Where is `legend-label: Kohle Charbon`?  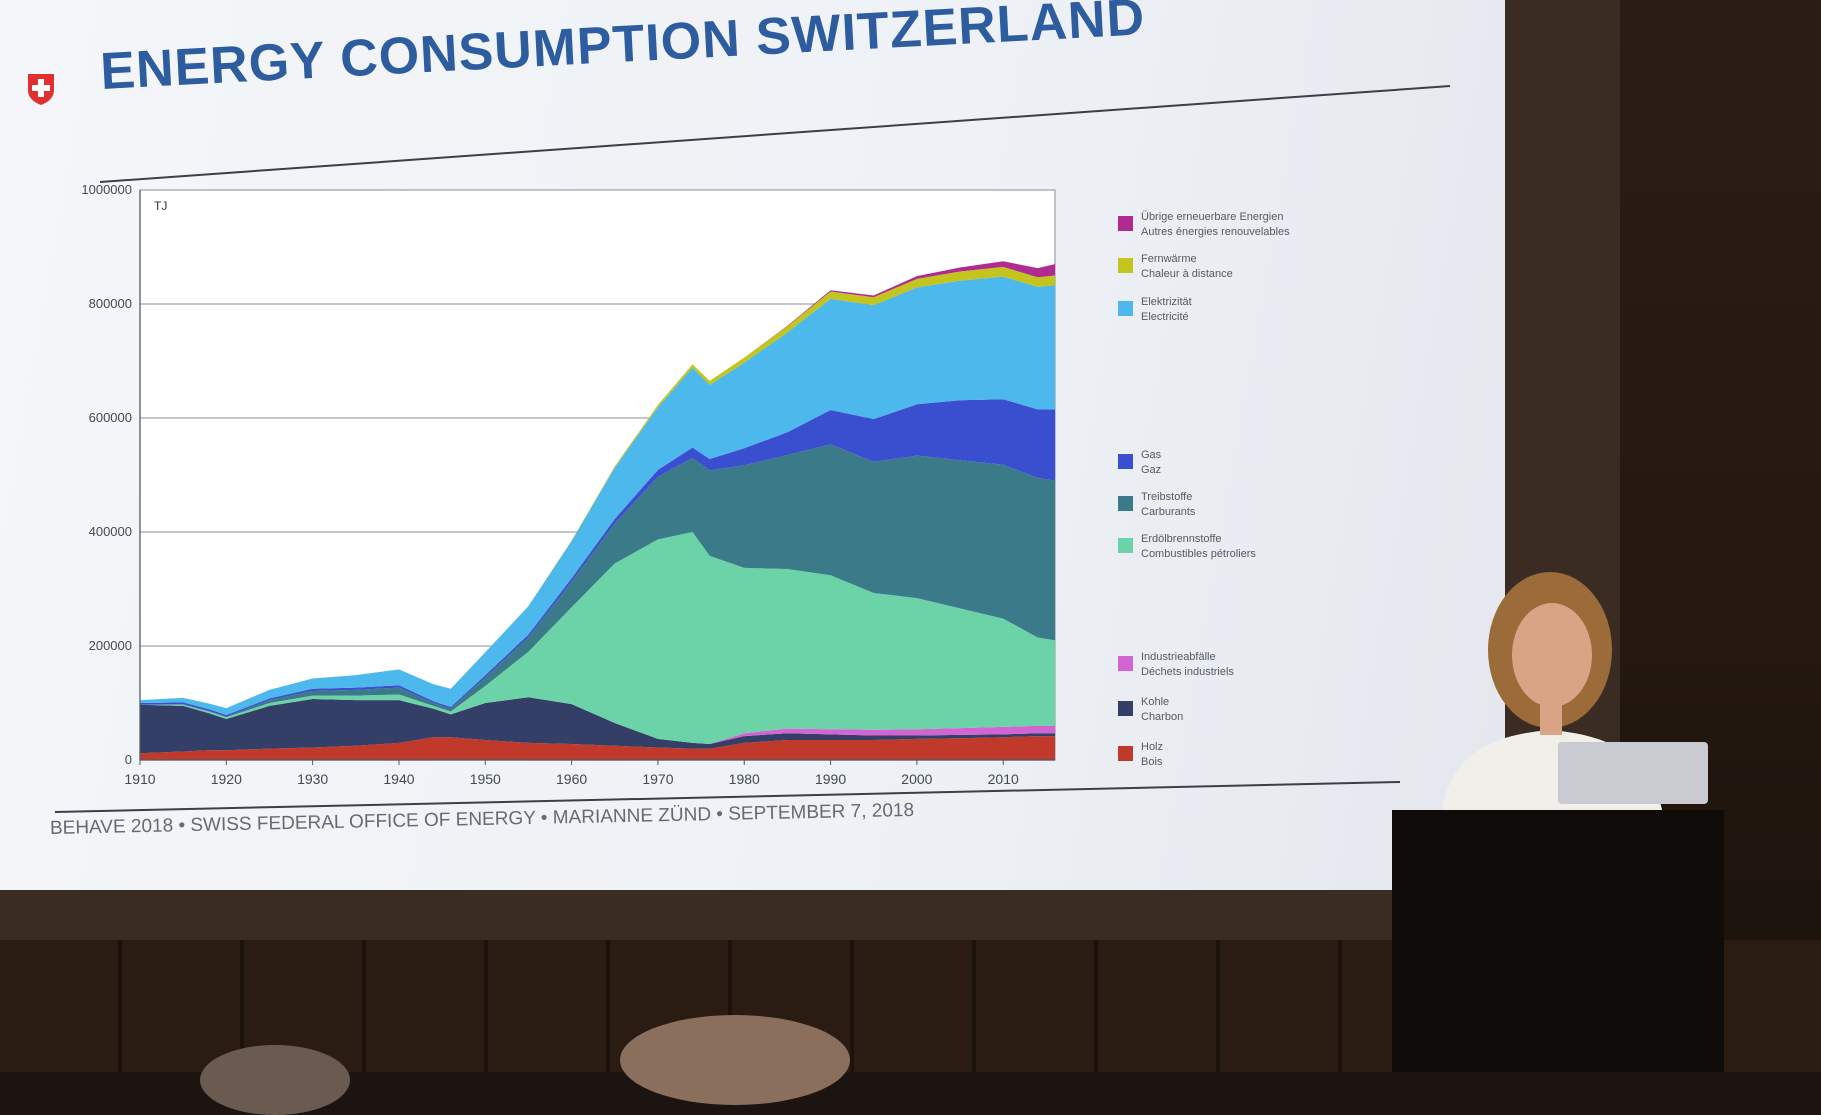
legend-label: Kohle Charbon is located at coordinates (1162, 710).